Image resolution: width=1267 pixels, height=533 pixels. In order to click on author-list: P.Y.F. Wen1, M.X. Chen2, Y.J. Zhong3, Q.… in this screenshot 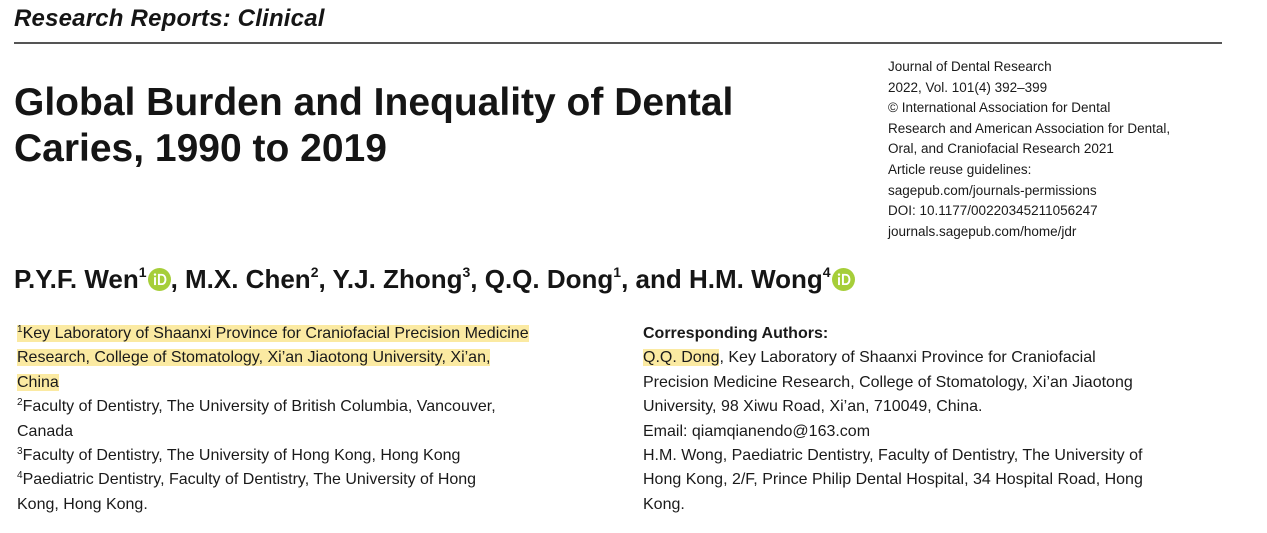, I will do `click(434, 279)`.